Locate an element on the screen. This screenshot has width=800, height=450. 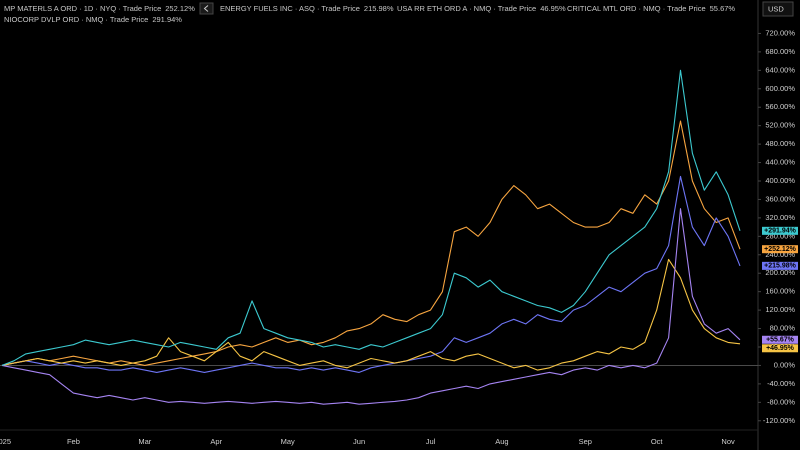
y-tick-label: 160.00% is located at coordinates (780, 291).